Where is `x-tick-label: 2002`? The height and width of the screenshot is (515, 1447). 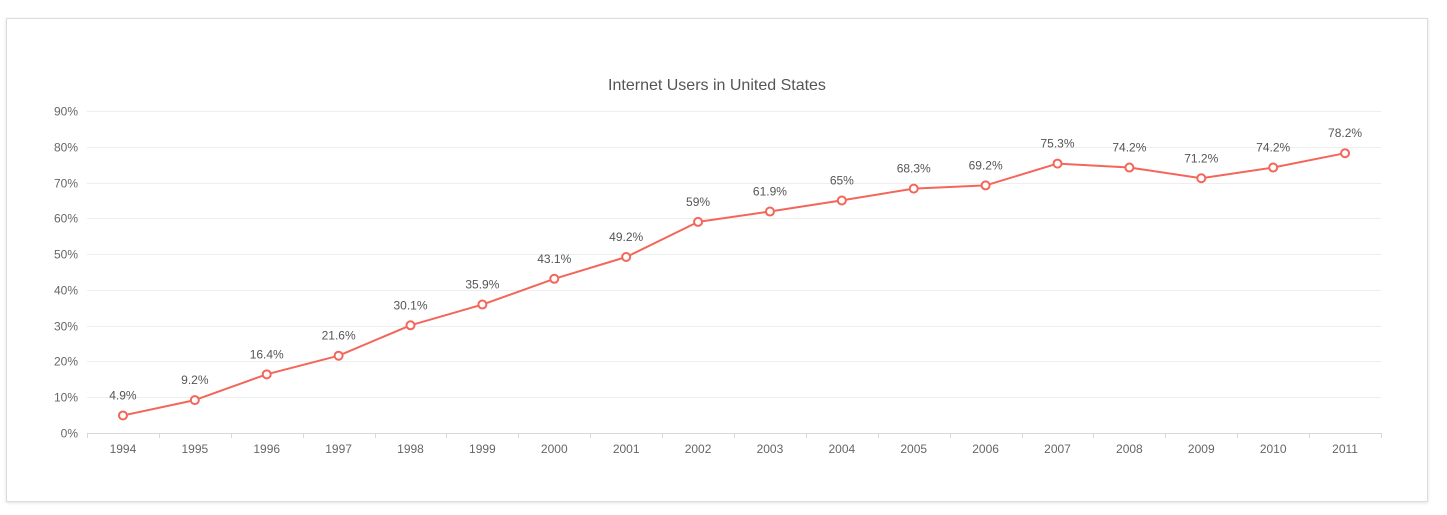
x-tick-label: 2002 is located at coordinates (698, 449).